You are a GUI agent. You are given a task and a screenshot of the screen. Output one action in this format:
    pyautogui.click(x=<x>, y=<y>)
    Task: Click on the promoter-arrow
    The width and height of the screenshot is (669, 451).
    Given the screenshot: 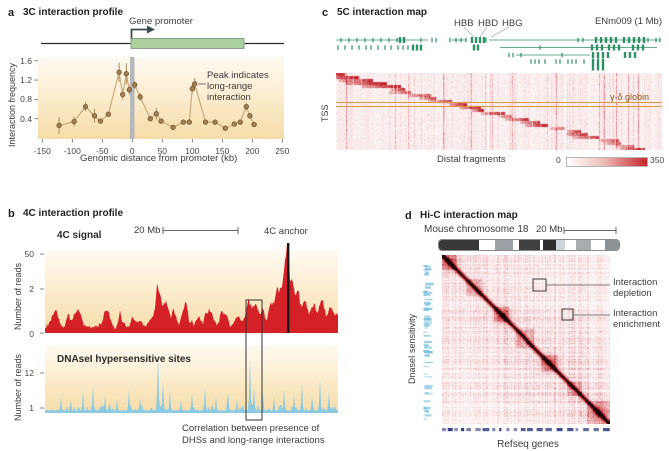 What is the action you would take?
    pyautogui.click(x=138, y=33)
    